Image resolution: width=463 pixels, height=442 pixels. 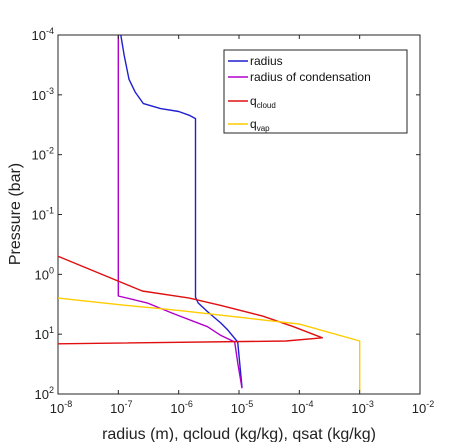 I want to click on x-tick-label: 10⁻³, so click(x=362, y=407).